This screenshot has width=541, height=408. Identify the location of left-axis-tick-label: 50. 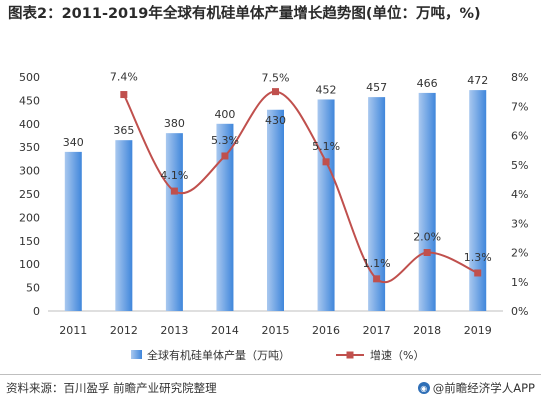
(33, 288).